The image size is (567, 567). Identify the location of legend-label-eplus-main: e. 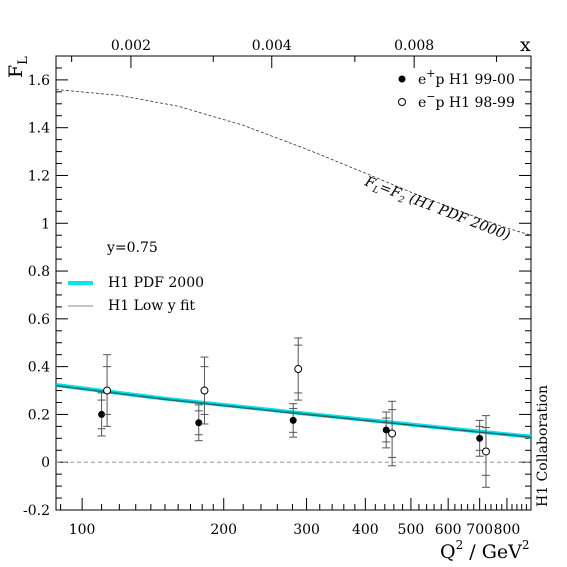
(422, 80).